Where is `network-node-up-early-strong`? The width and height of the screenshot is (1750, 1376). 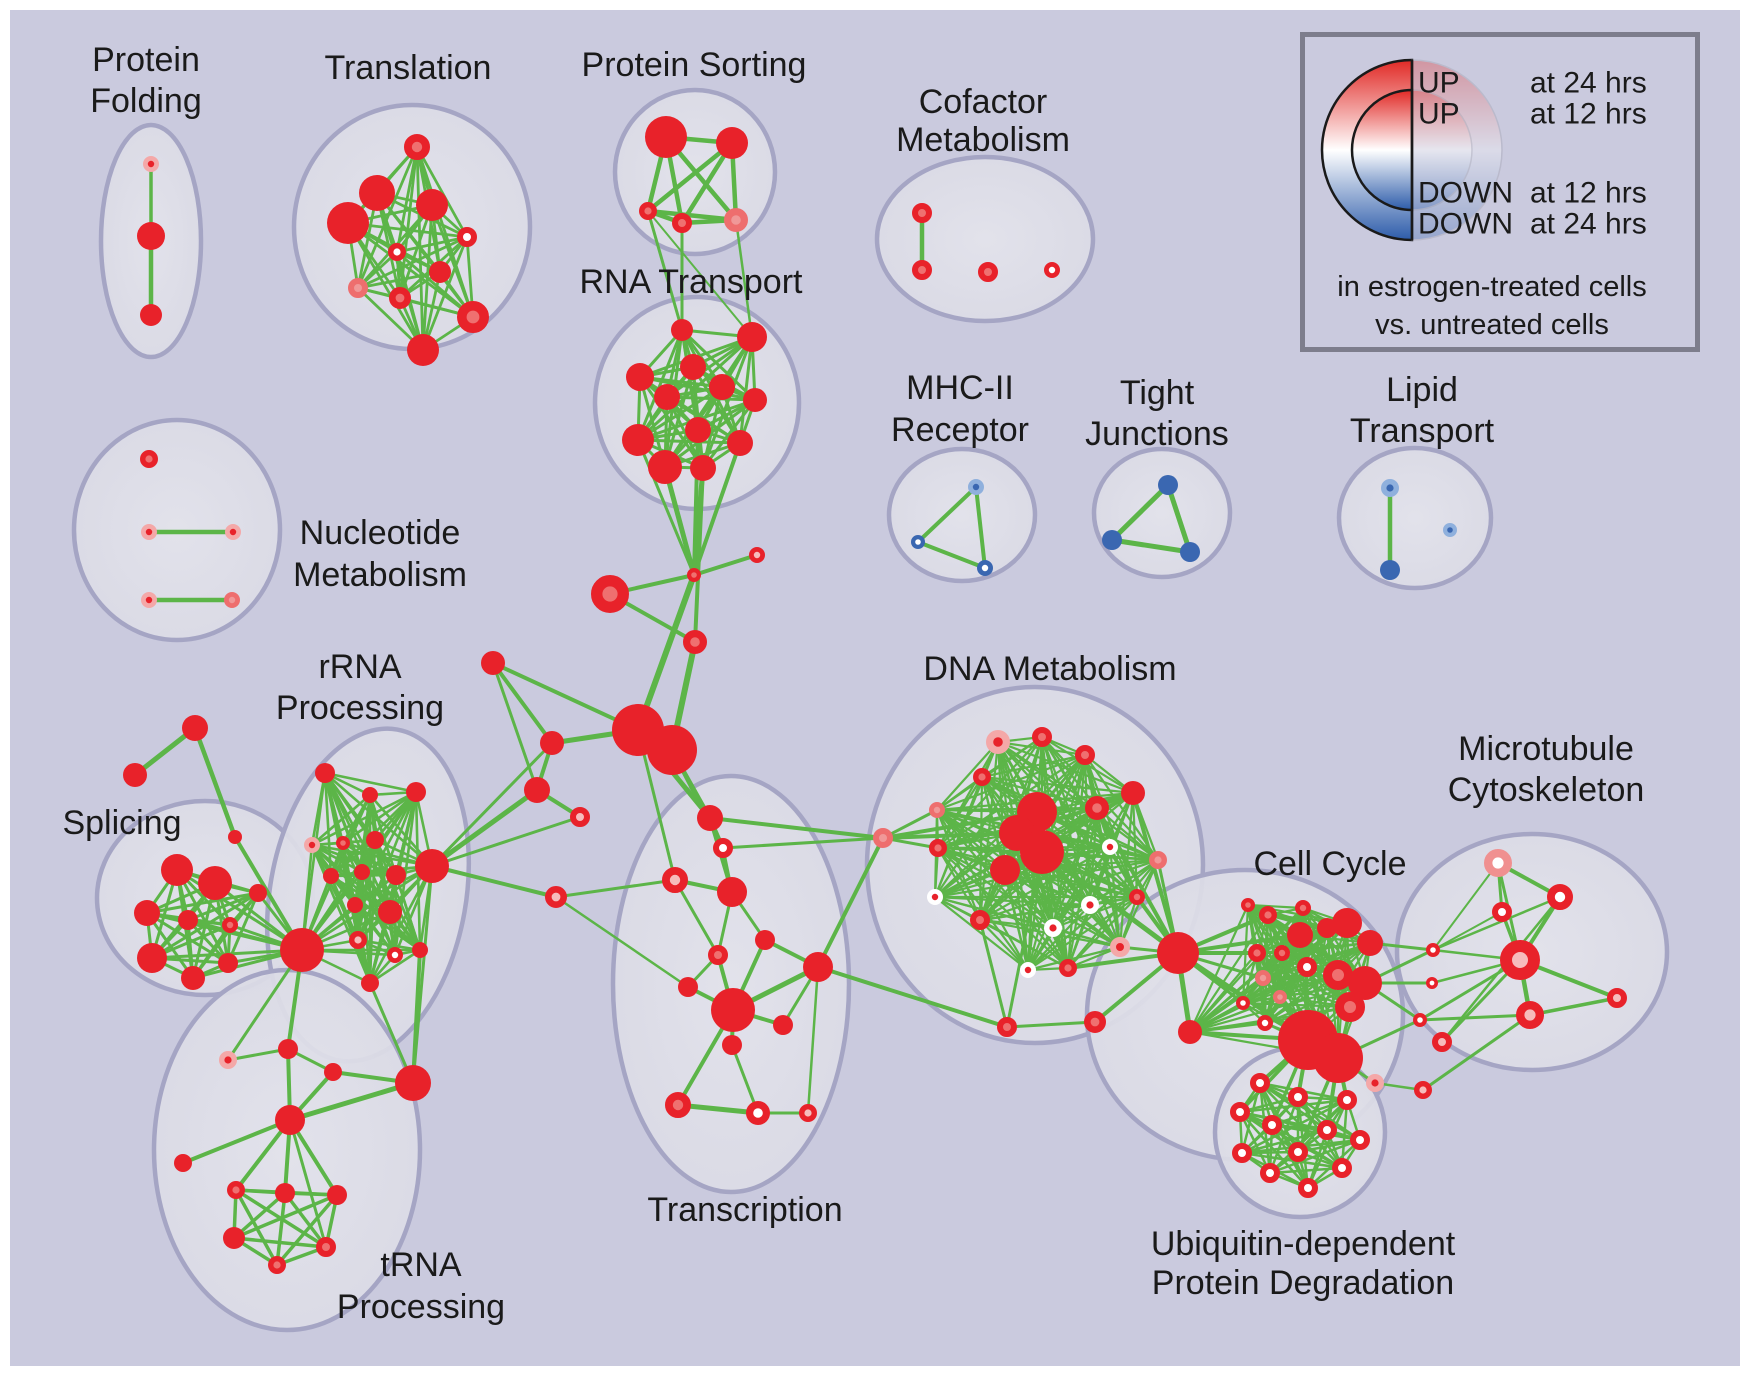 network-node-up-early-strong is located at coordinates (148, 532).